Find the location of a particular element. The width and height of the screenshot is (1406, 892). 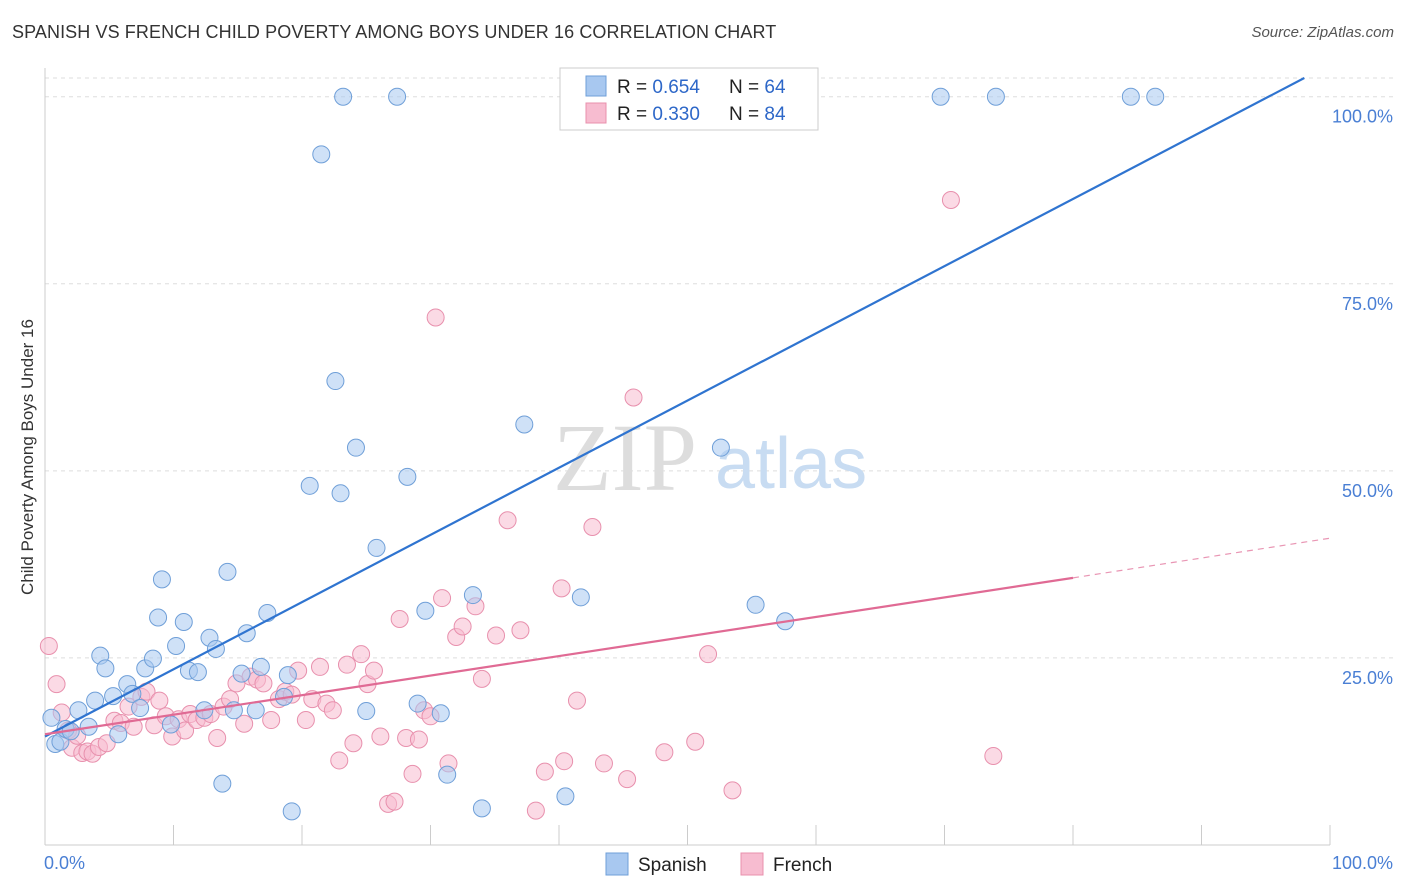

legend-swatch-french is located at coordinates (596, 113).